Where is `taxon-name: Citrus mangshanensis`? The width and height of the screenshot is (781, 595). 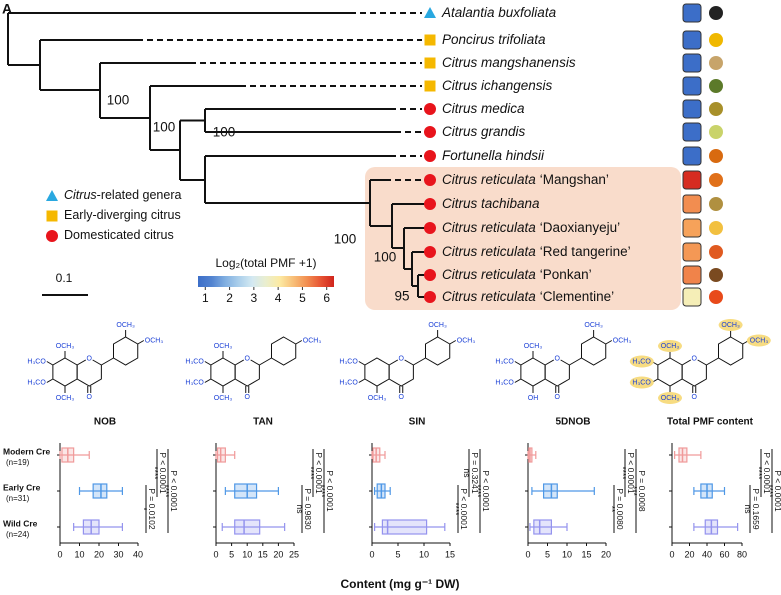 taxon-name: Citrus mangshanensis is located at coordinates (509, 62).